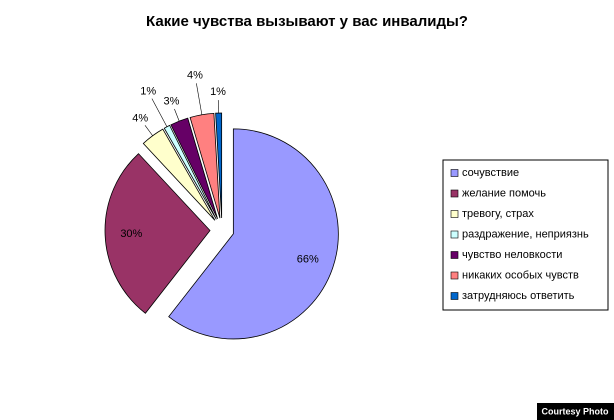 Image resolution: width=614 pixels, height=420 pixels. What do you see at coordinates (504, 193) in the screenshot?
I see `legend-label: желание помочь` at bounding box center [504, 193].